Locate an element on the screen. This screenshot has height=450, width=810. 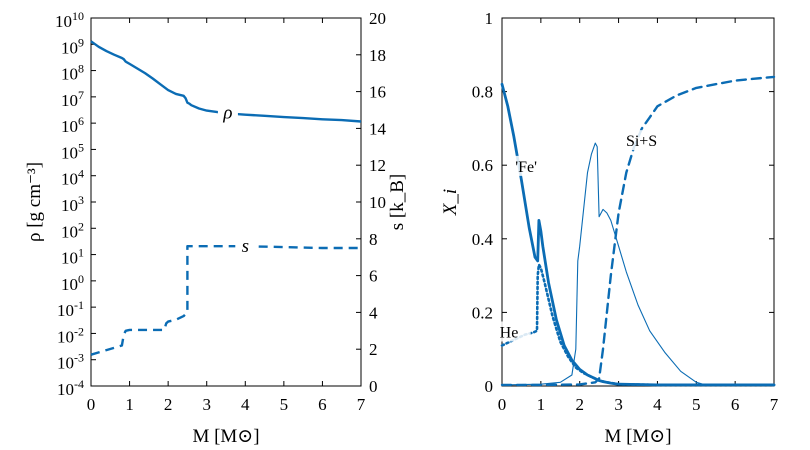
y-tick-label: 0.2 is located at coordinates (482, 312).